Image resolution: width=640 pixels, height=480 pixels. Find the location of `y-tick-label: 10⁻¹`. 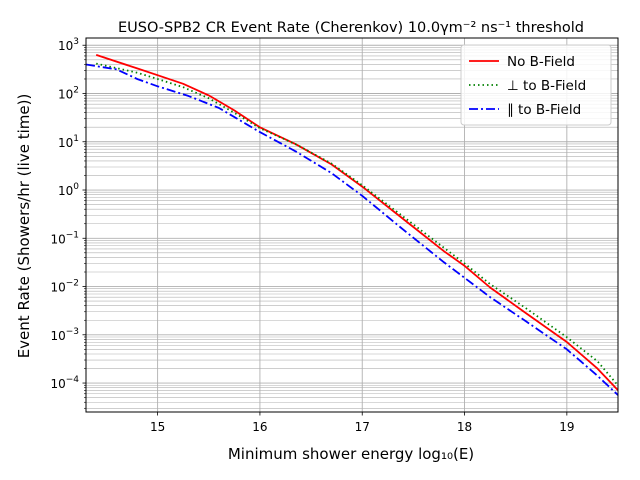

y-tick-label: 10⁻¹ is located at coordinates (64, 238).